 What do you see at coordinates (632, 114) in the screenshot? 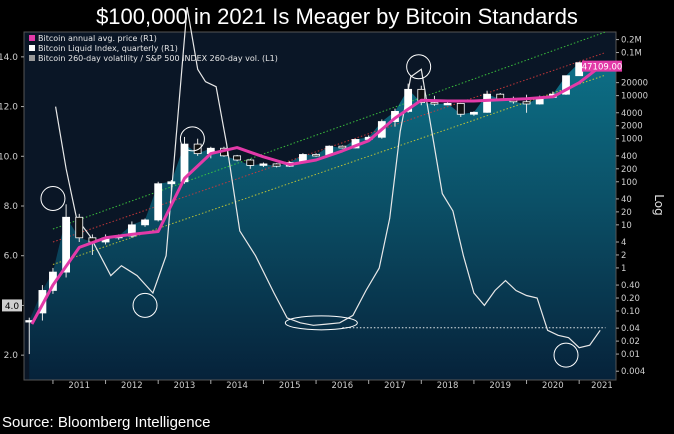
I see `right-tick-label: 4000` at bounding box center [632, 114].